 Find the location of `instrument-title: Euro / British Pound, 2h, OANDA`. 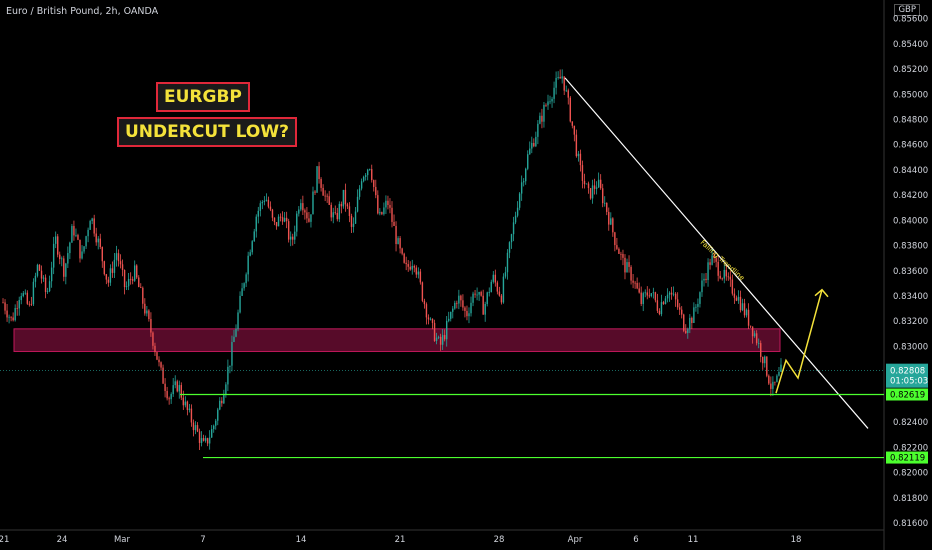

instrument-title: Euro / British Pound, 2h, OANDA is located at coordinates (82, 11).